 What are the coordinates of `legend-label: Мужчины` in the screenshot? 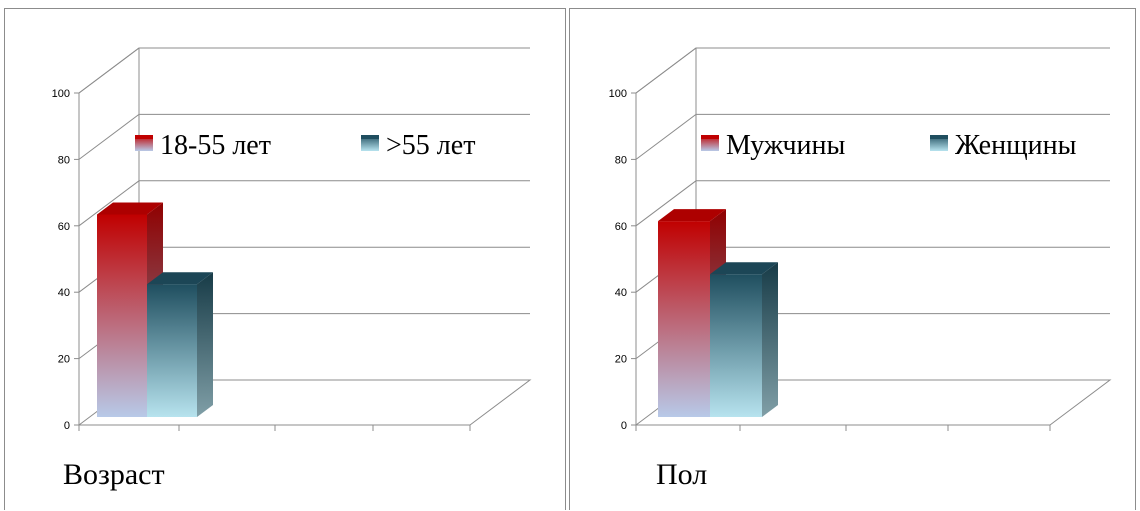 It's located at (786, 145).